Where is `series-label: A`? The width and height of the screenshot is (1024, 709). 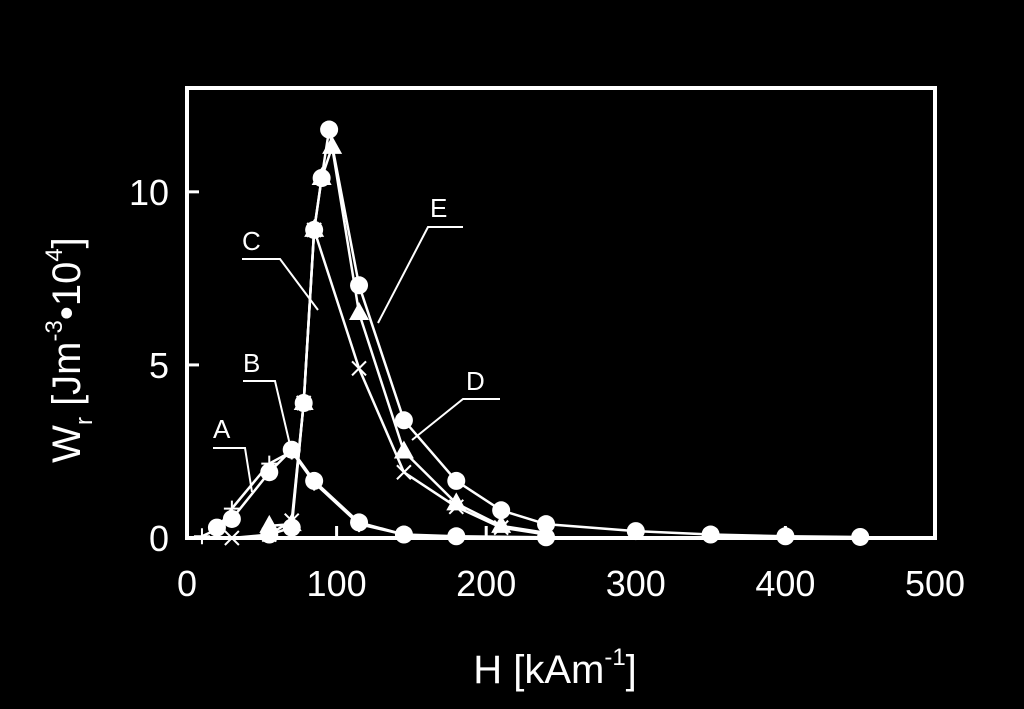 series-label: A is located at coordinates (222, 429).